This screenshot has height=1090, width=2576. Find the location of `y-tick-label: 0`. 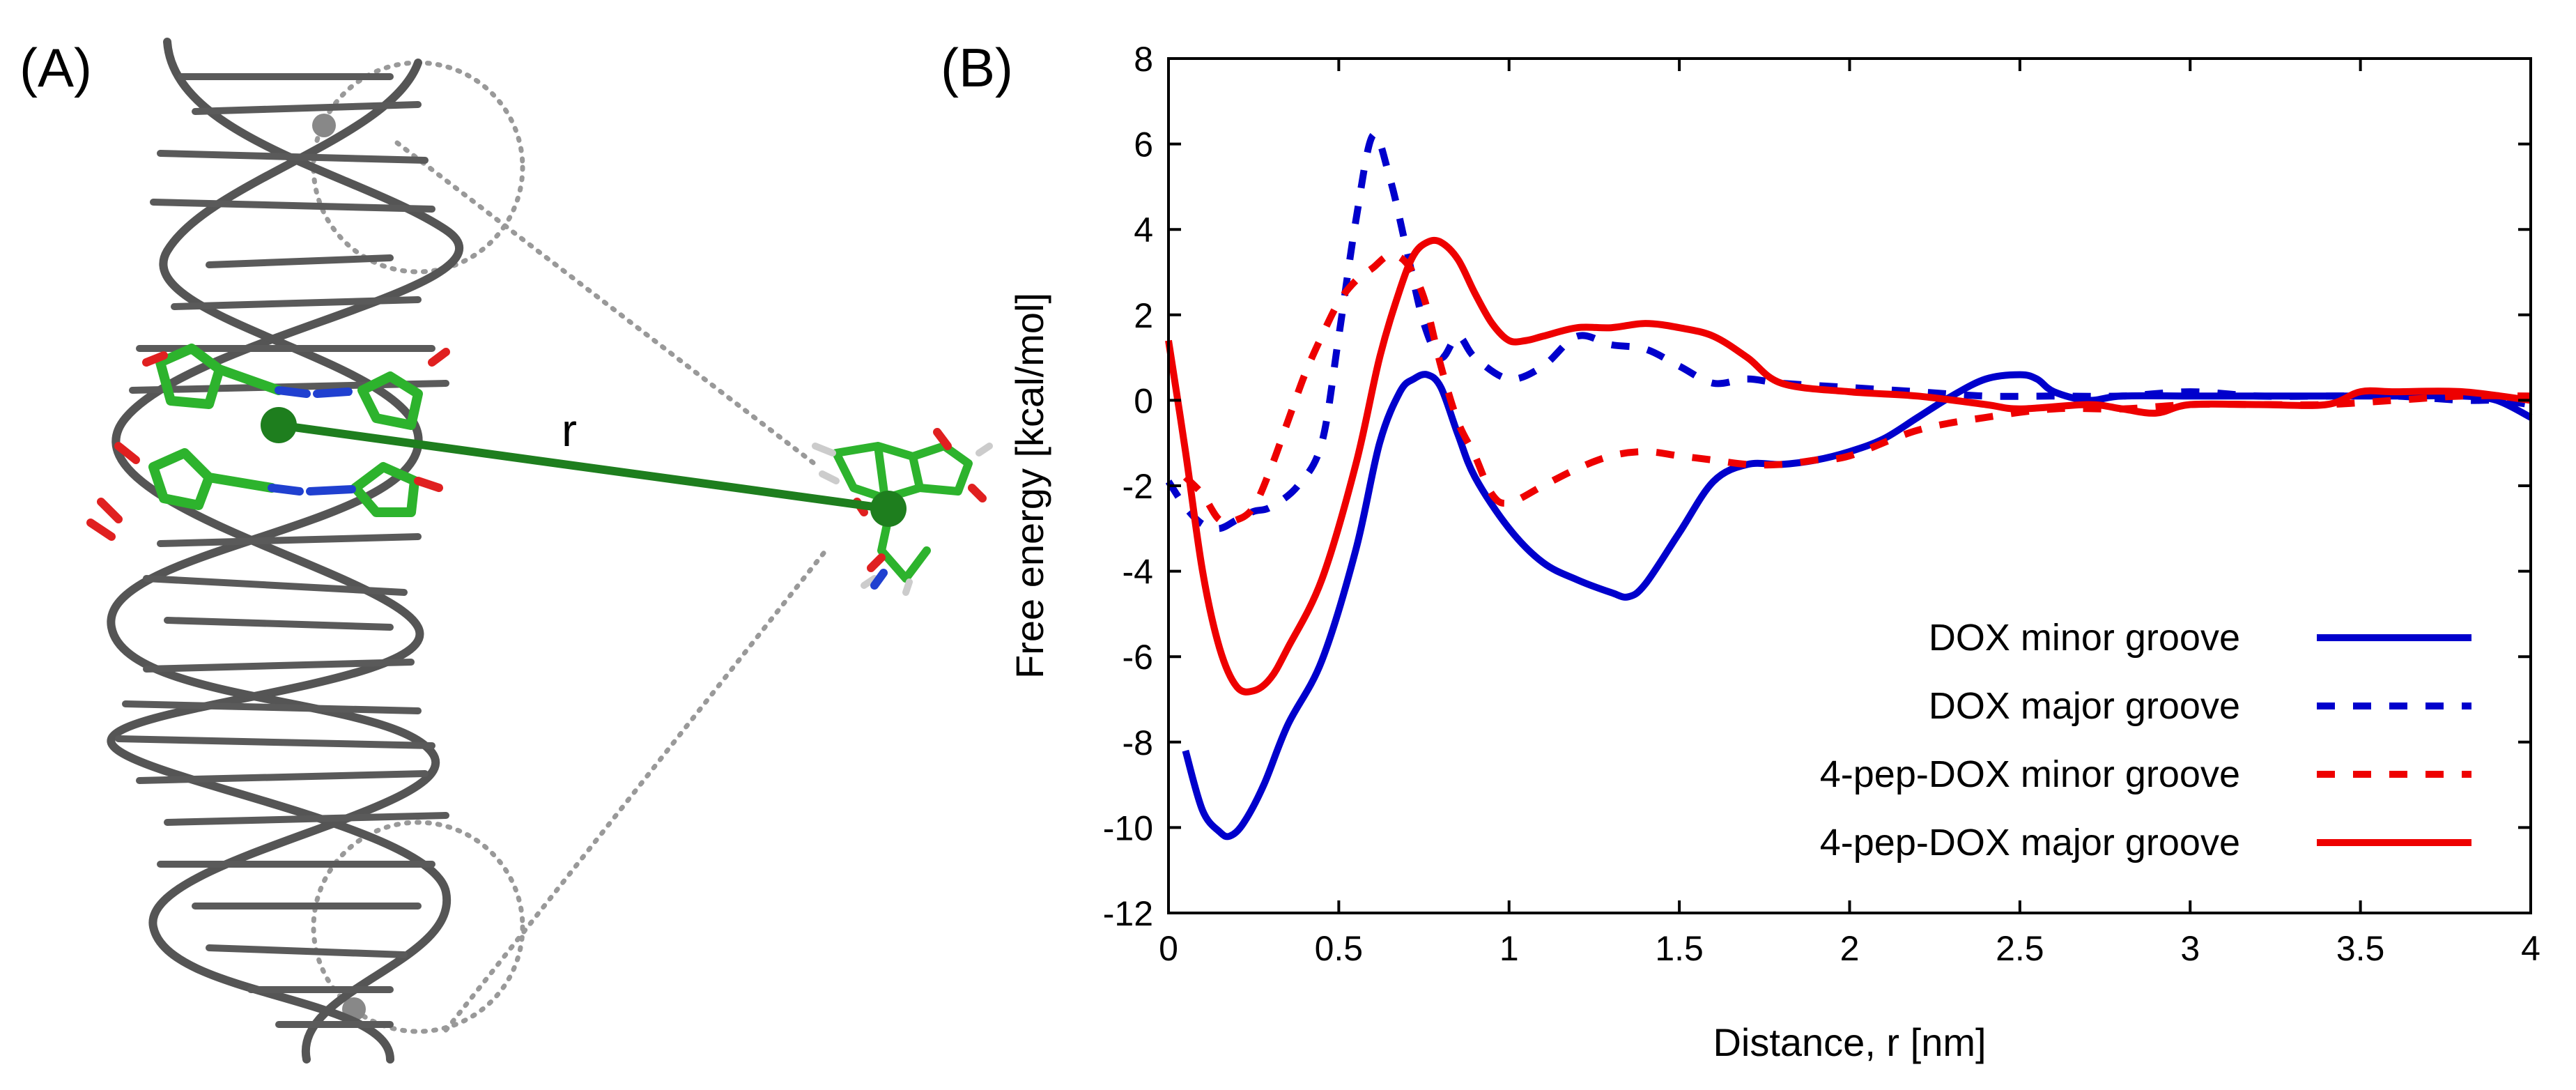

y-tick-label: 0 is located at coordinates (1143, 400).